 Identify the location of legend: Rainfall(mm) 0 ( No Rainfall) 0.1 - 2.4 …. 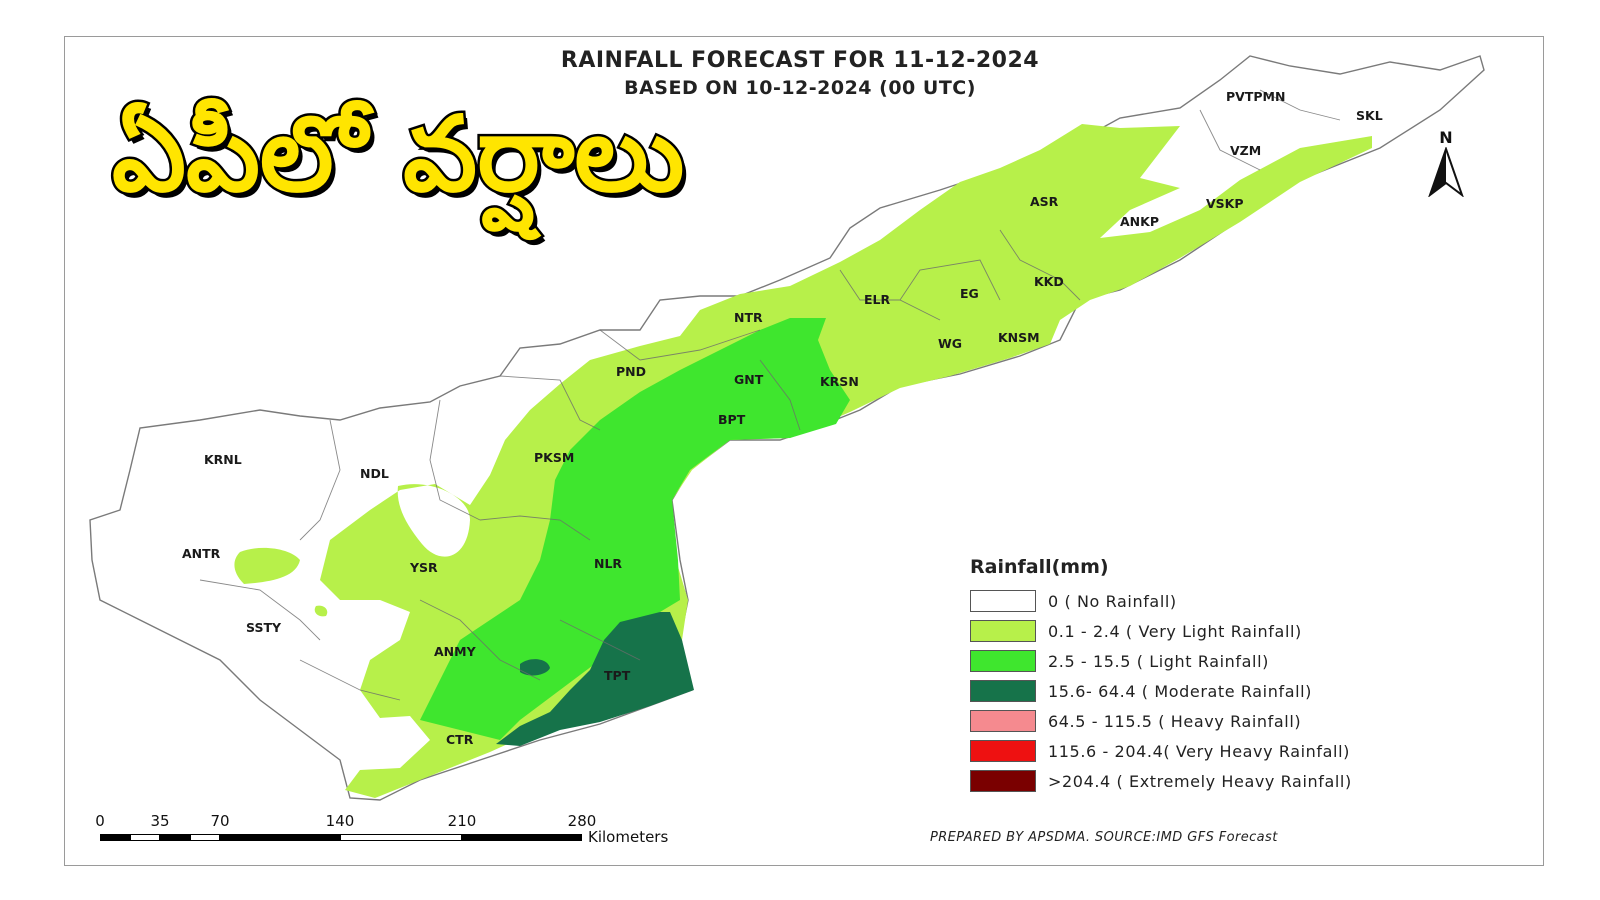
(1161, 676).